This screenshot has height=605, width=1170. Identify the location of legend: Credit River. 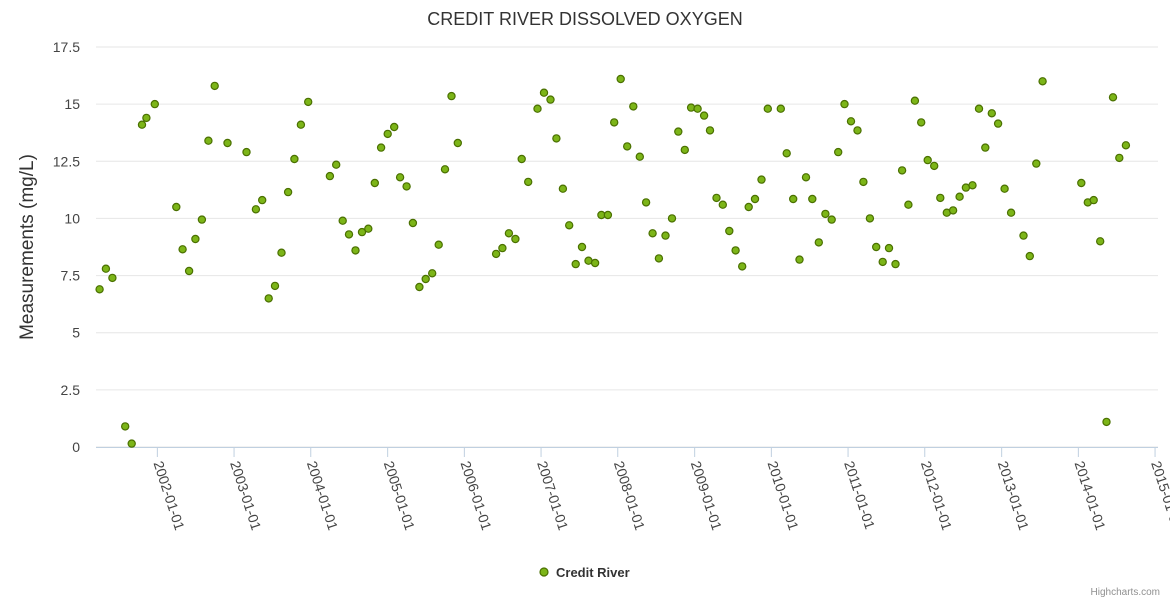
(584, 572).